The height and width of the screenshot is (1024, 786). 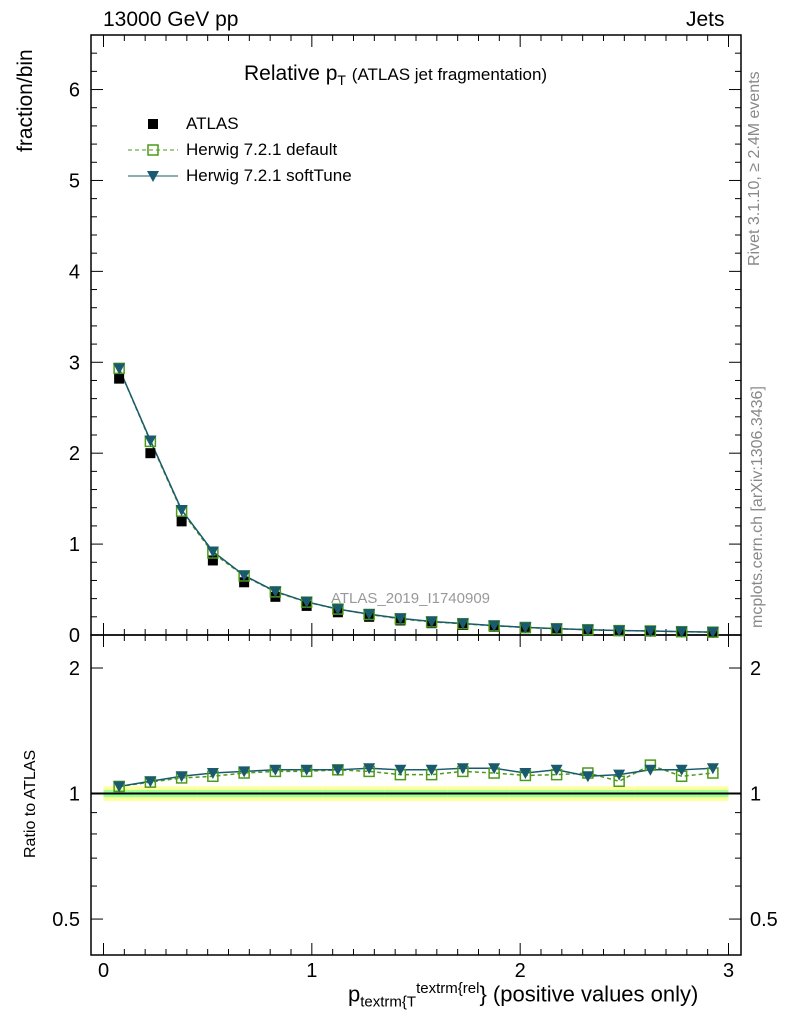 What do you see at coordinates (354, 994) in the screenshot?
I see `xlabel-p: p` at bounding box center [354, 994].